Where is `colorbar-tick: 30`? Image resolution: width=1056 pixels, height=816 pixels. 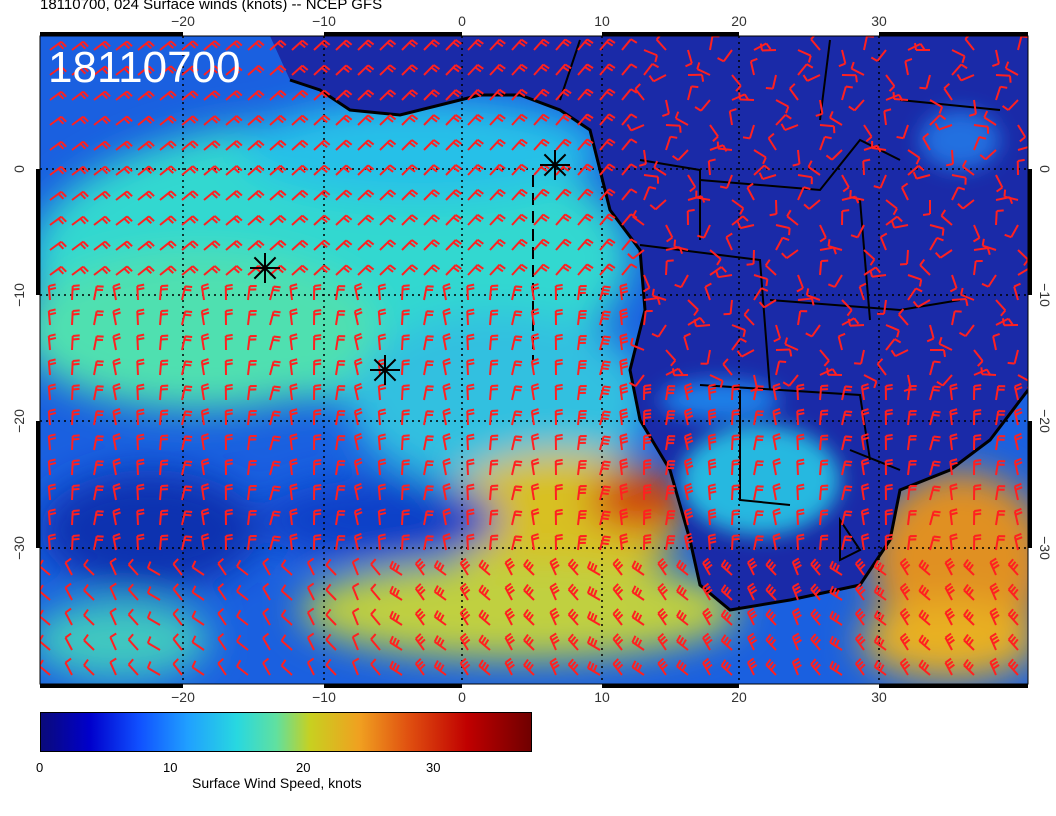
colorbar-tick: 30 is located at coordinates (433, 767).